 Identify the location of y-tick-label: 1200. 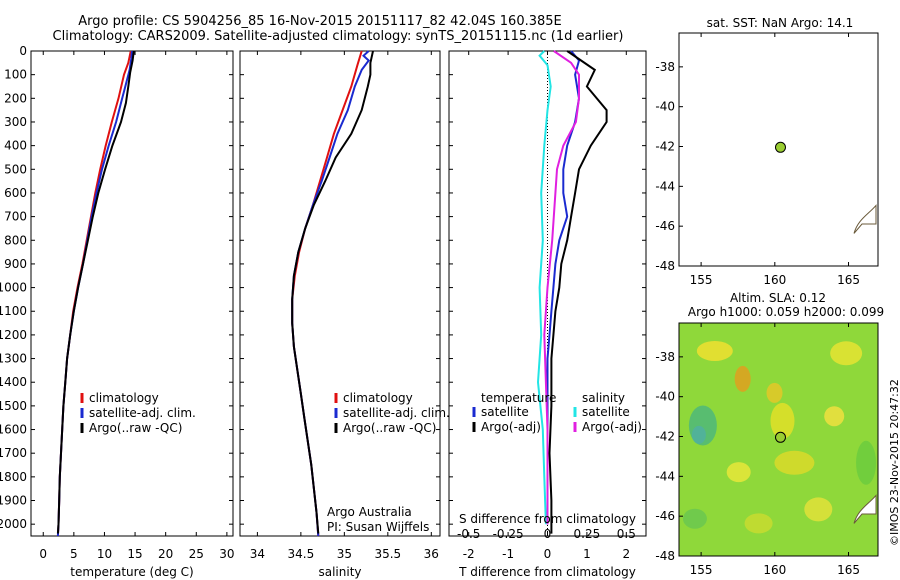
(13, 335).